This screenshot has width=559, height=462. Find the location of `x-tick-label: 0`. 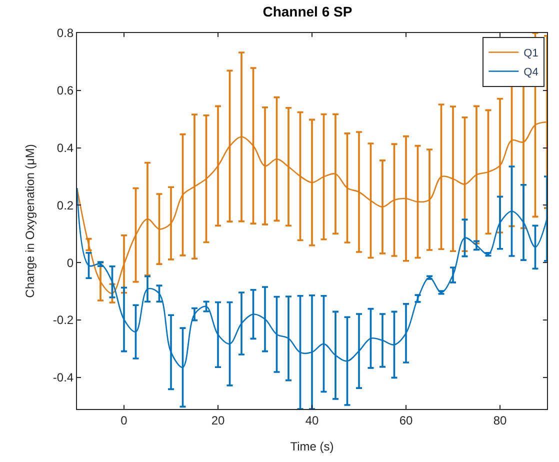

x-tick-label: 0 is located at coordinates (124, 420).